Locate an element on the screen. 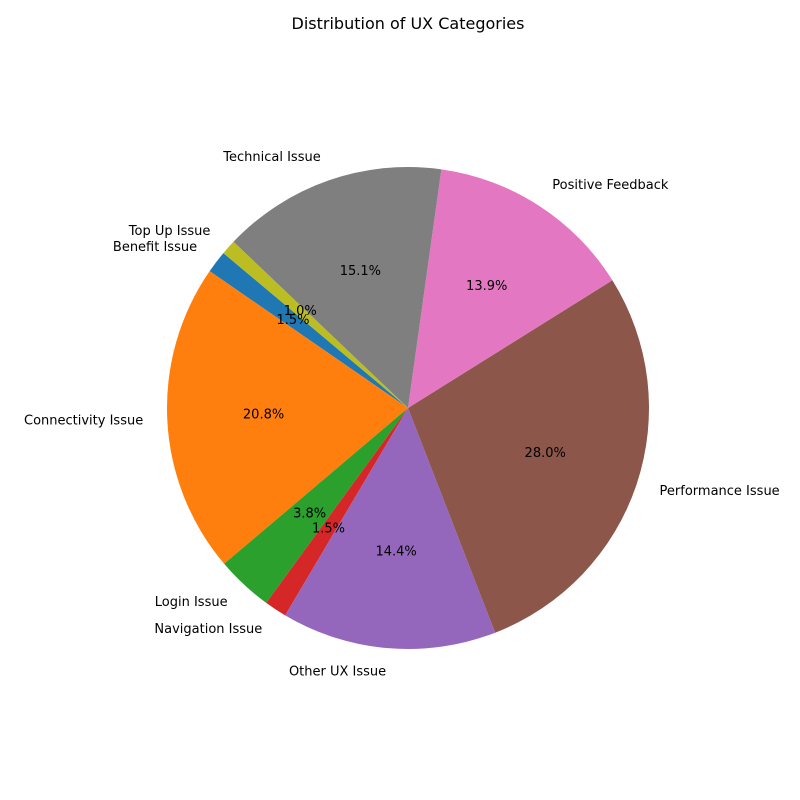 The height and width of the screenshot is (800, 800). percentage-label-positive-feedback: 13.9% is located at coordinates (486, 286).